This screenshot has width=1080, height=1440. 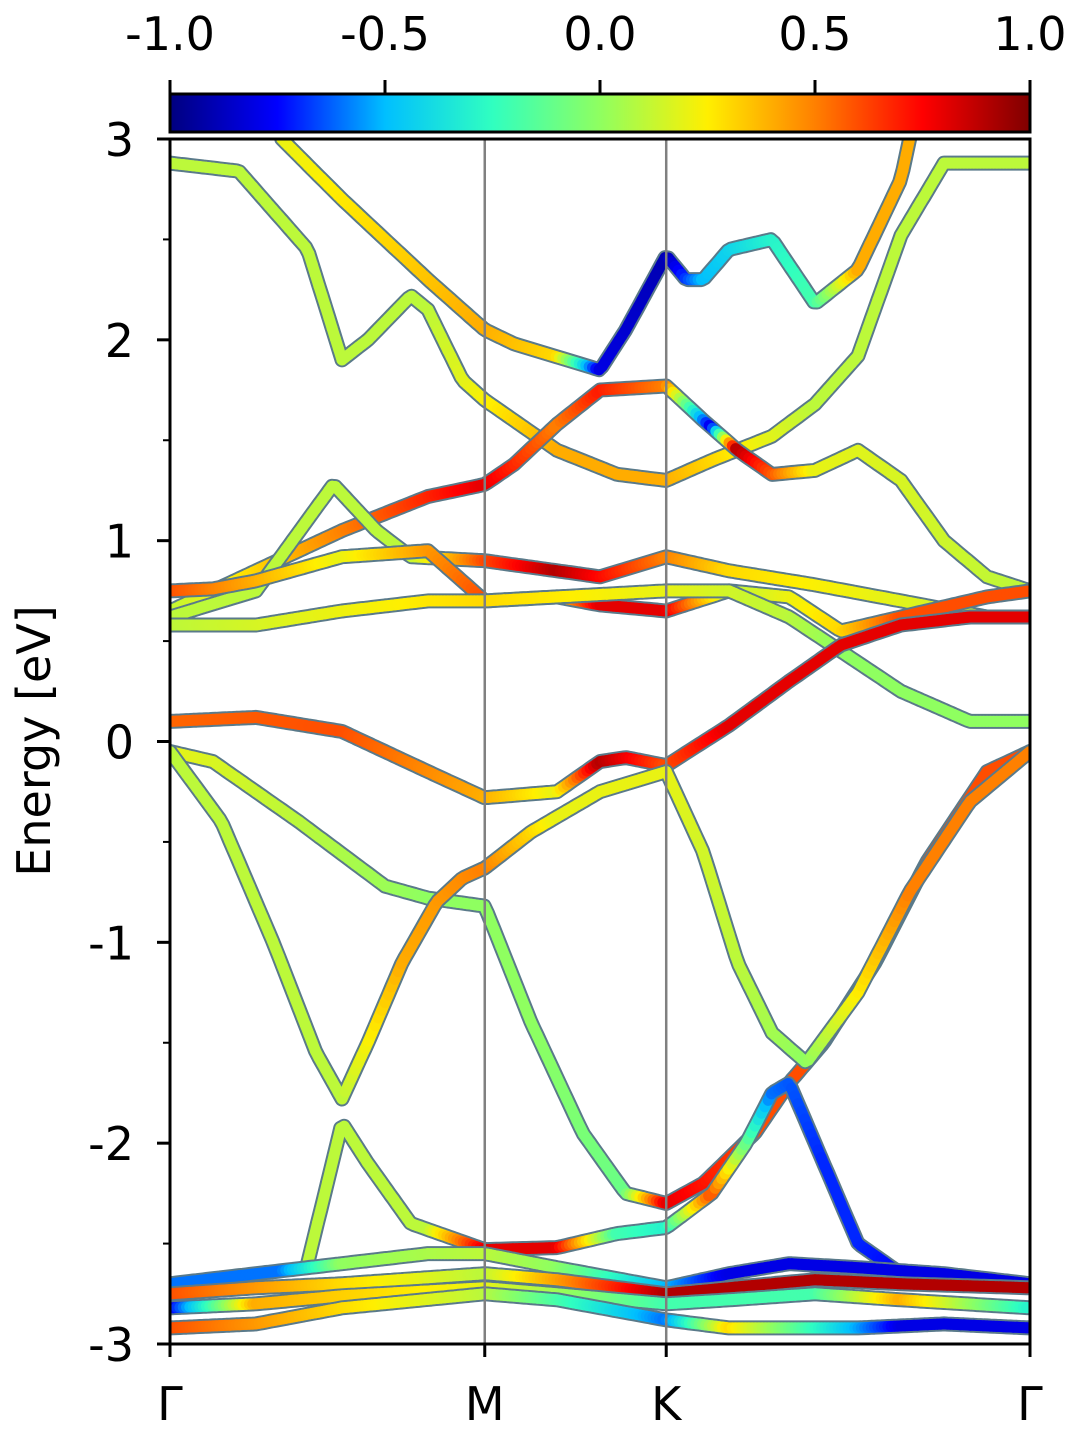 What do you see at coordinates (814, 34) in the screenshot?
I see `colorbar-tick-label: 0.5` at bounding box center [814, 34].